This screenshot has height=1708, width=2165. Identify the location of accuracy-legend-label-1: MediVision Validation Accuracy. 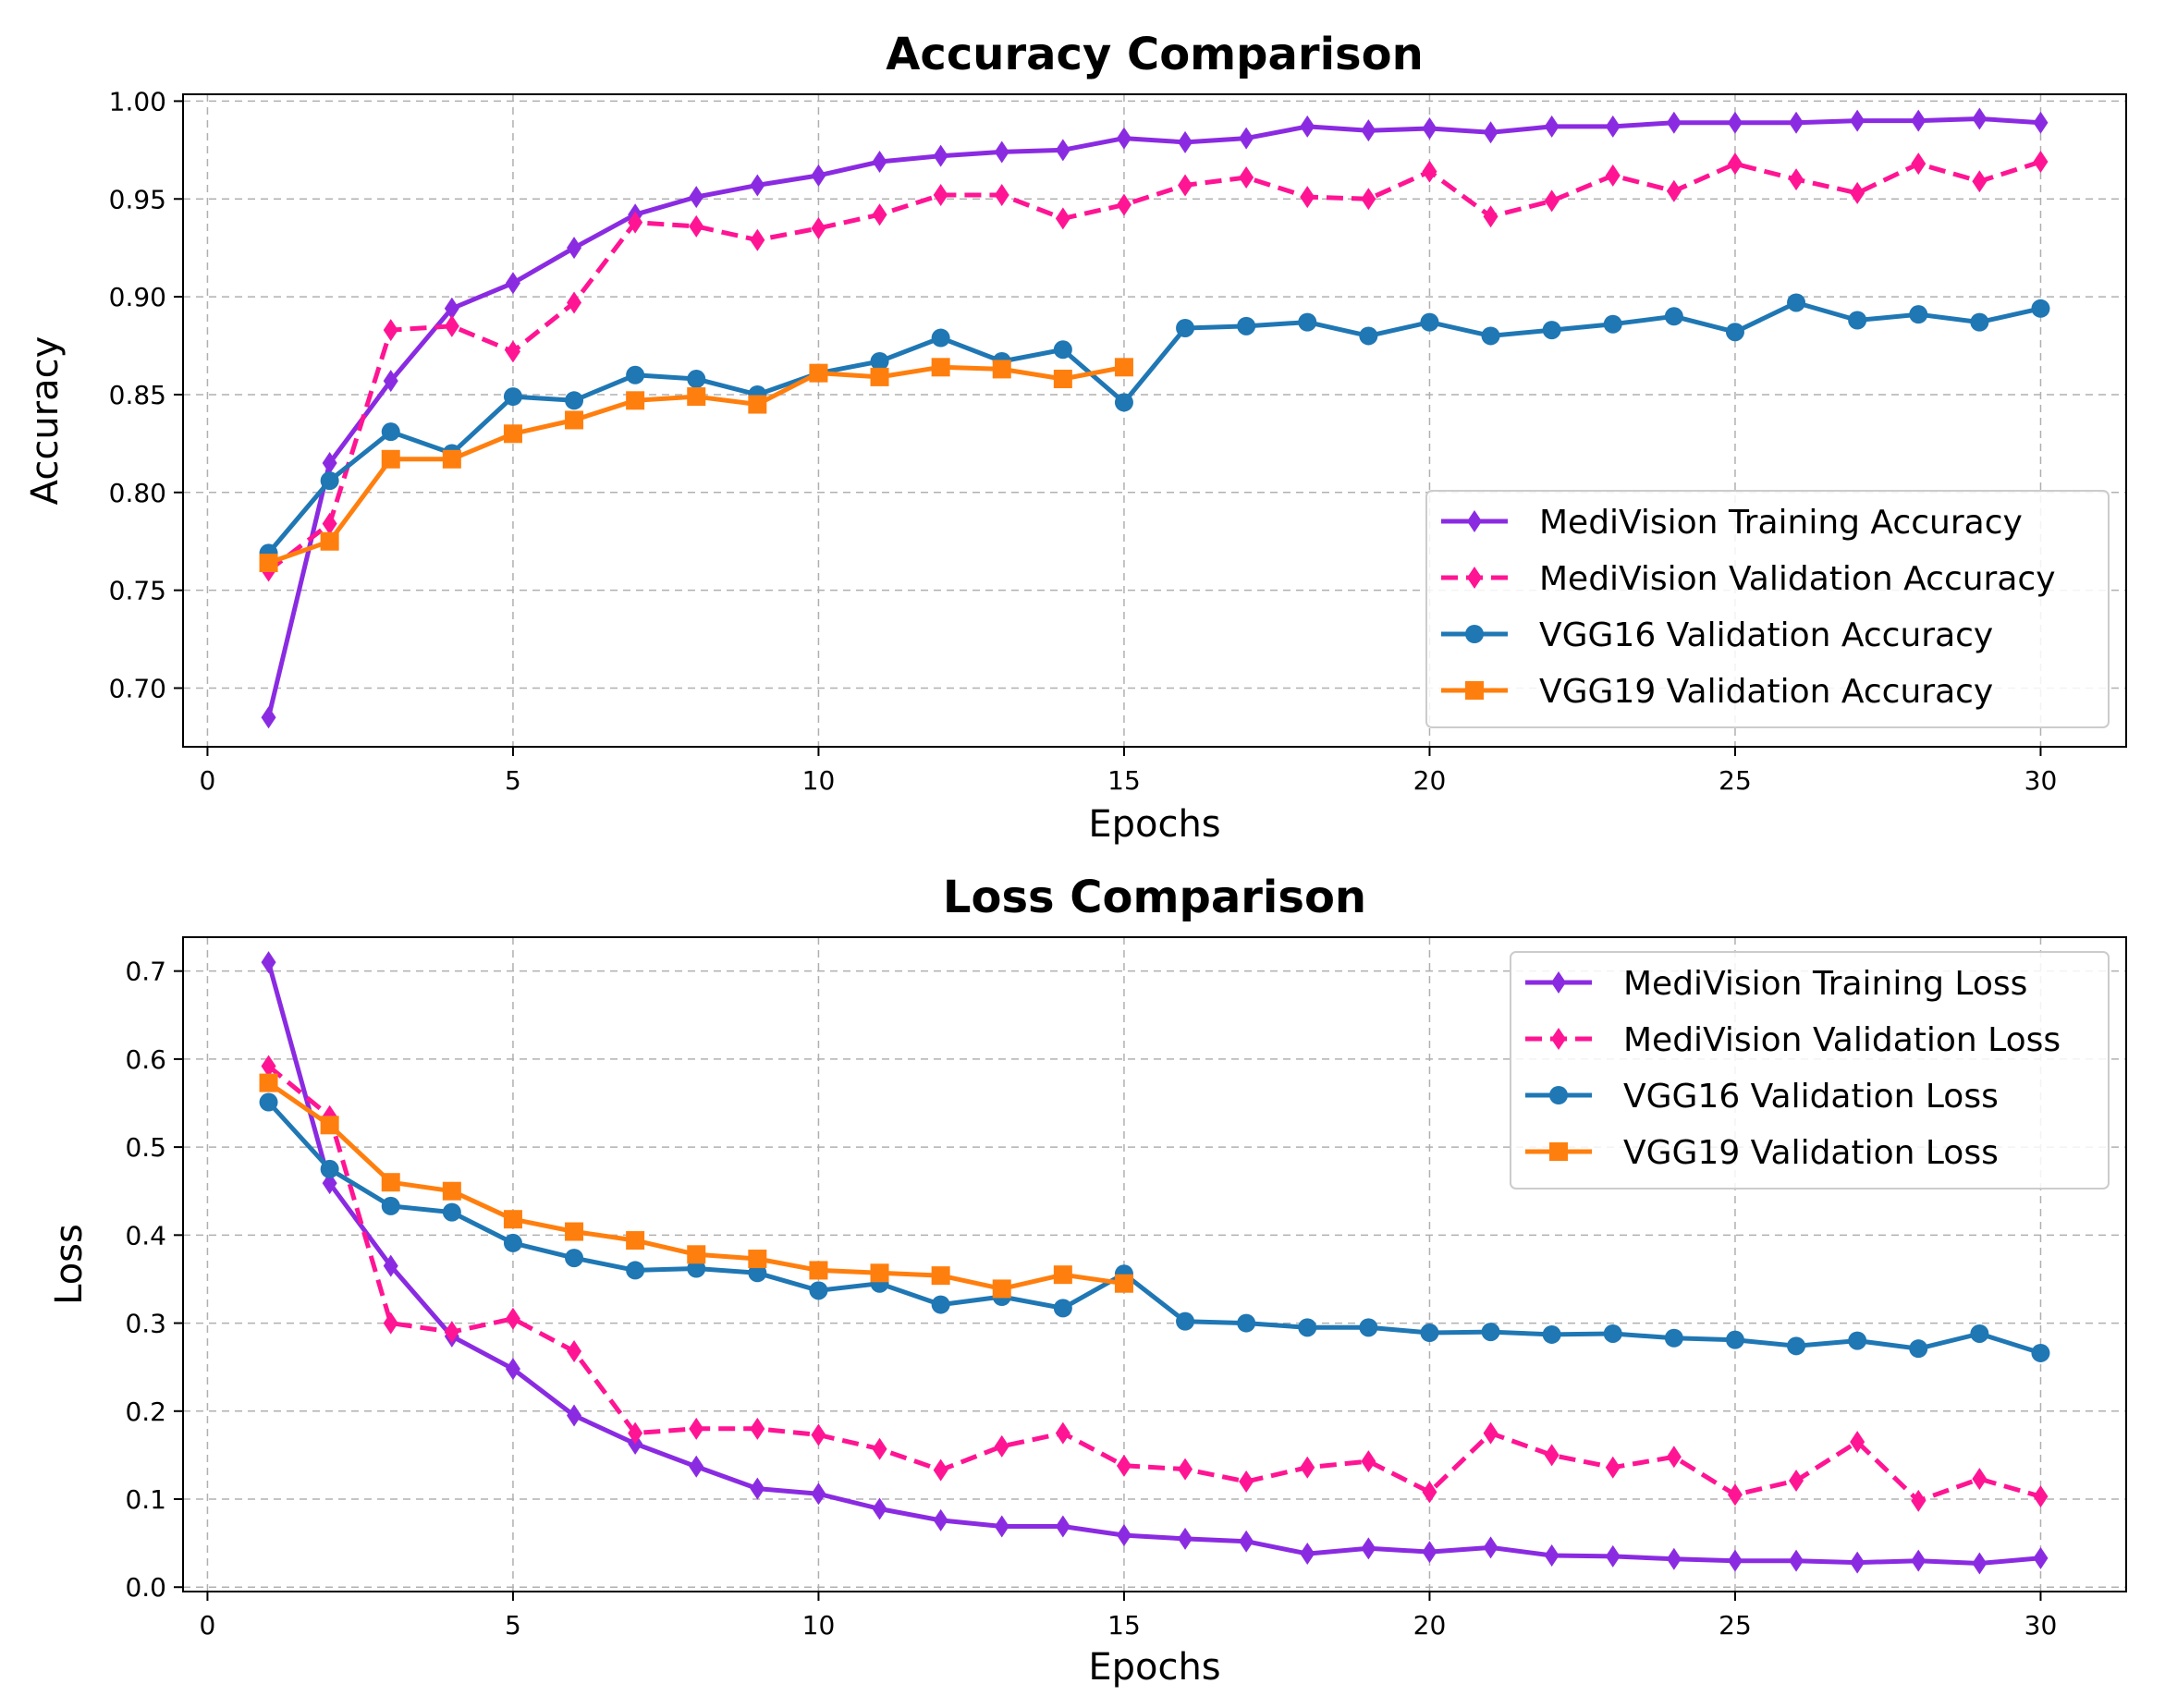
(1798, 579).